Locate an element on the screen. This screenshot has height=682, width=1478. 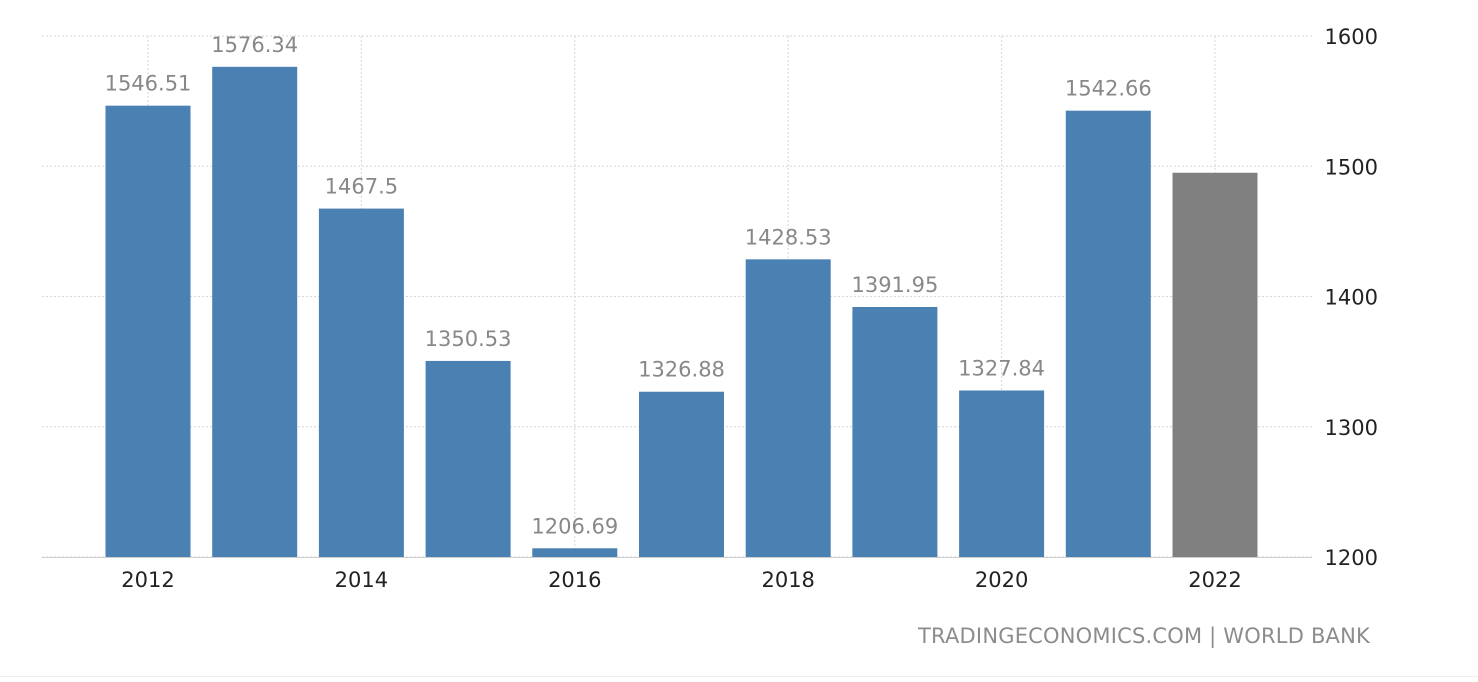
x-tick-label: 2016 is located at coordinates (574, 580).